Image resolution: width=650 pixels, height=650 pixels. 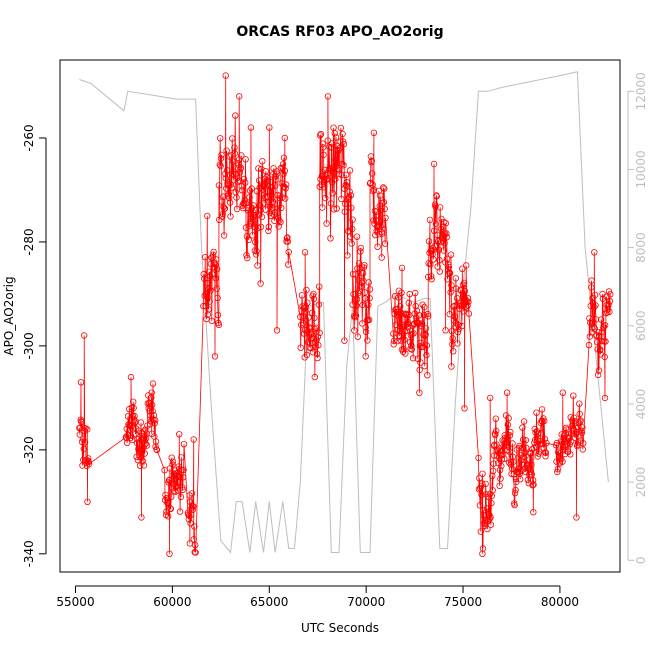 What do you see at coordinates (75, 602) in the screenshot?
I see `x-tick-label: 55000` at bounding box center [75, 602].